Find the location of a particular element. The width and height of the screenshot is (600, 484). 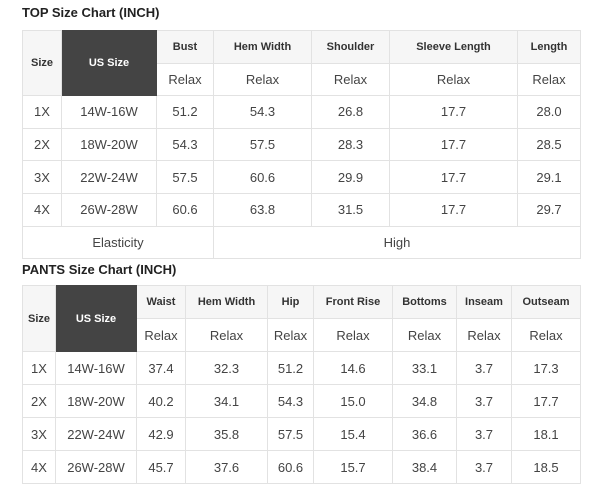

elasticity-label: Elasticity is located at coordinates (118, 242).